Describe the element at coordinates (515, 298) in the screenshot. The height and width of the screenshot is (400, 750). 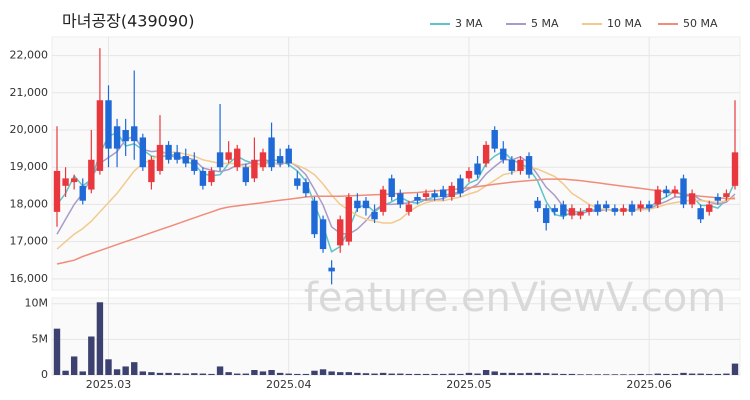
I see `watermark: feature.enViewV.com` at that location.